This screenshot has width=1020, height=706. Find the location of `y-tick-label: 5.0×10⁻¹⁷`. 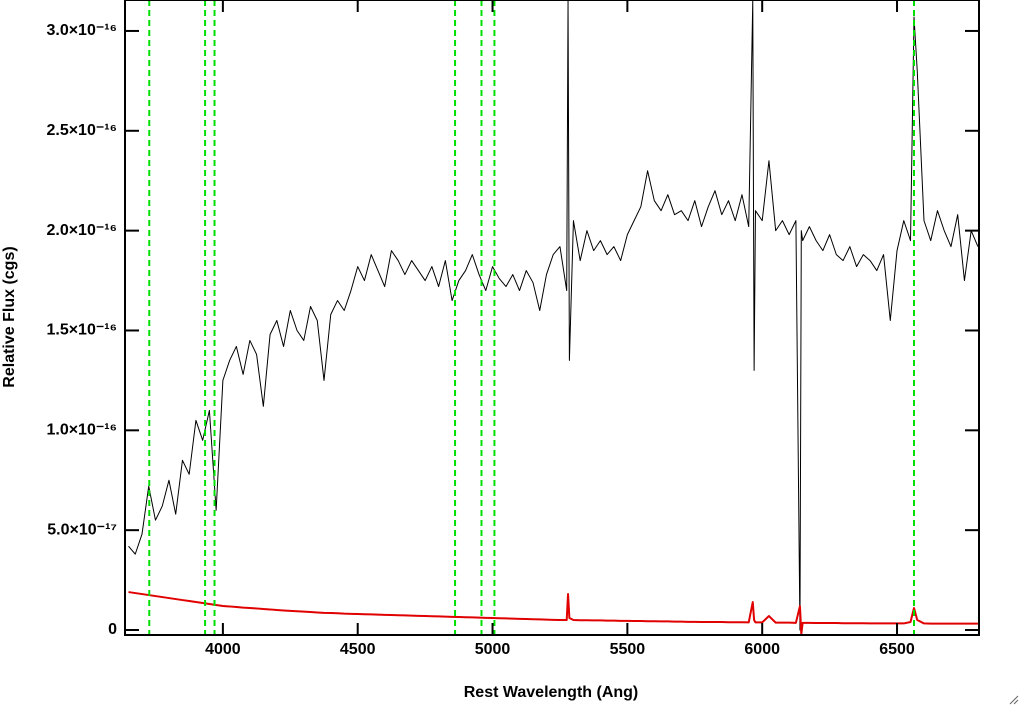

y-tick-label: 5.0×10⁻¹⁷ is located at coordinates (82, 529).